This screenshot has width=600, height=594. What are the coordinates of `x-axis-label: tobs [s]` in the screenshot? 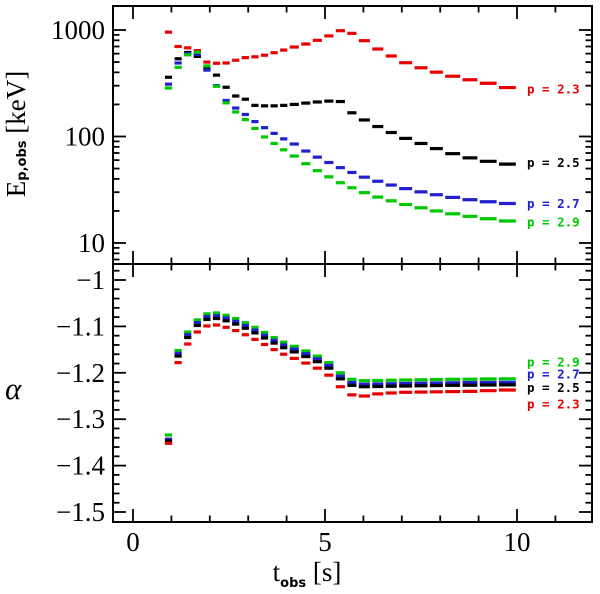 It's located at (307, 574).